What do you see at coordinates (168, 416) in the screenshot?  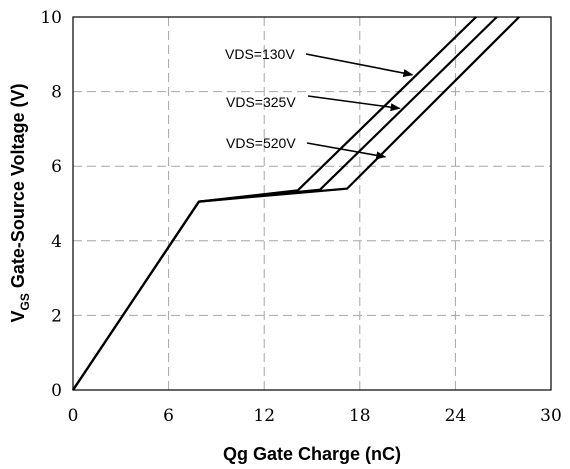 I see `x-tick-label-6: 6` at bounding box center [168, 416].